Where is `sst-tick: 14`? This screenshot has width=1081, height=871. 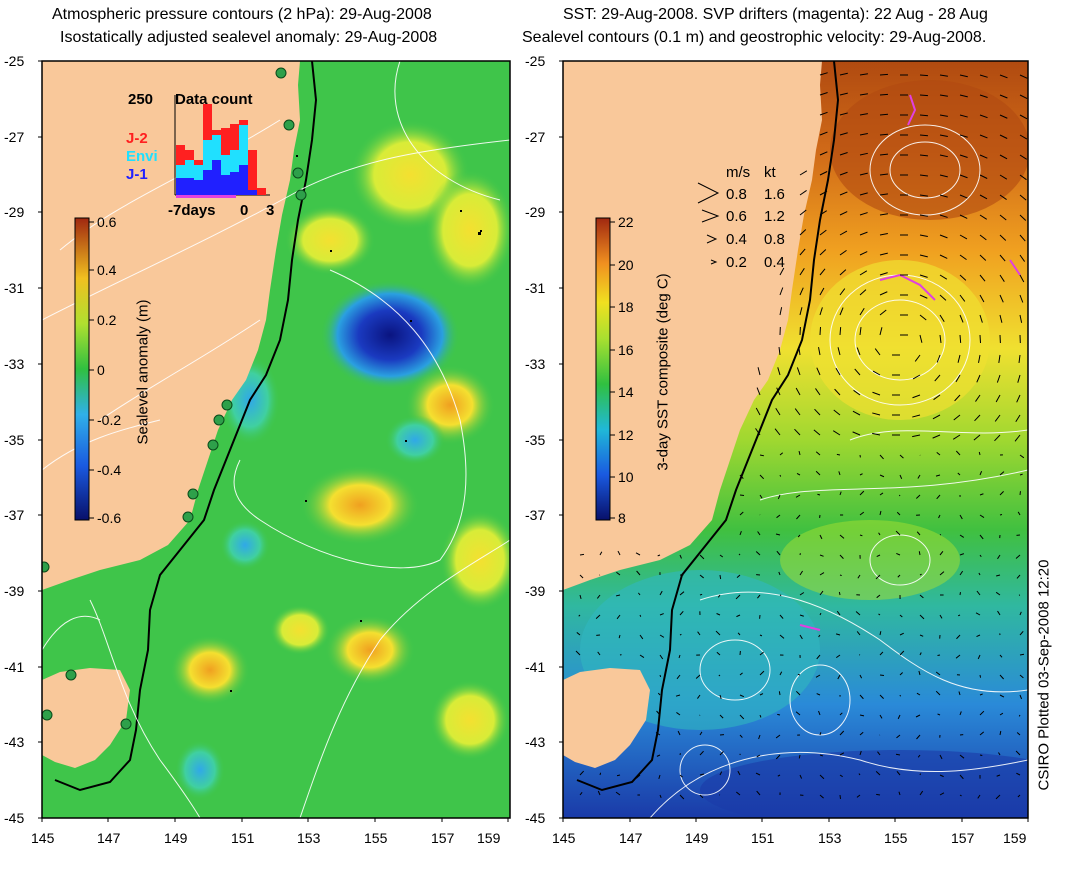
sst-tick: 14 is located at coordinates (626, 392).